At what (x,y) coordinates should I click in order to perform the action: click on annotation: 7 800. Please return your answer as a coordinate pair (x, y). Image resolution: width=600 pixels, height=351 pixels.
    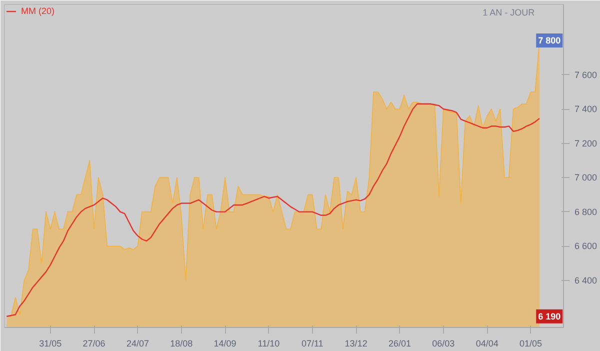
    Looking at the image, I should click on (549, 40).